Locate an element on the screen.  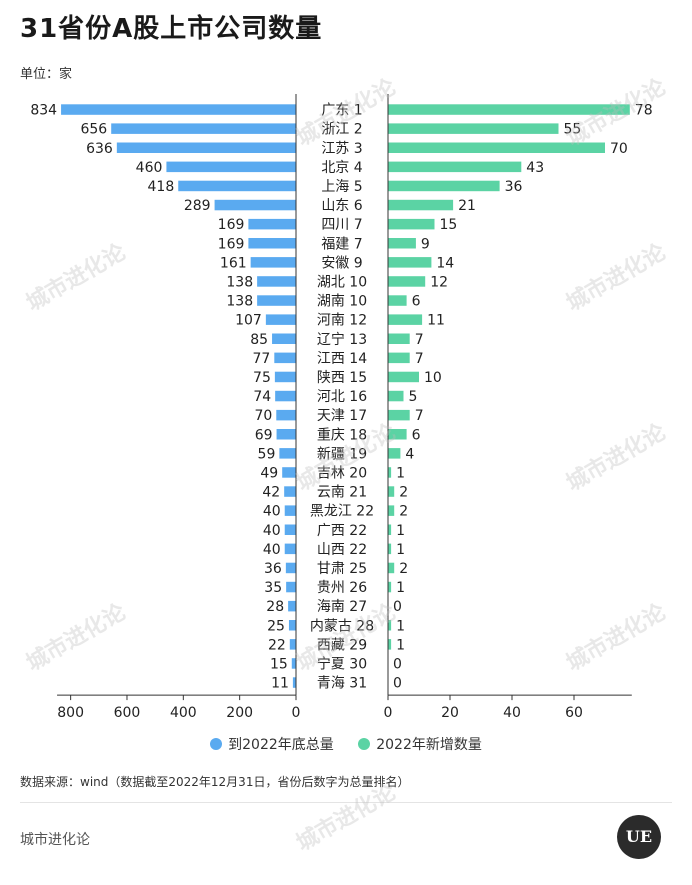
category-label: 辽宁 13 is located at coordinates (342, 339).